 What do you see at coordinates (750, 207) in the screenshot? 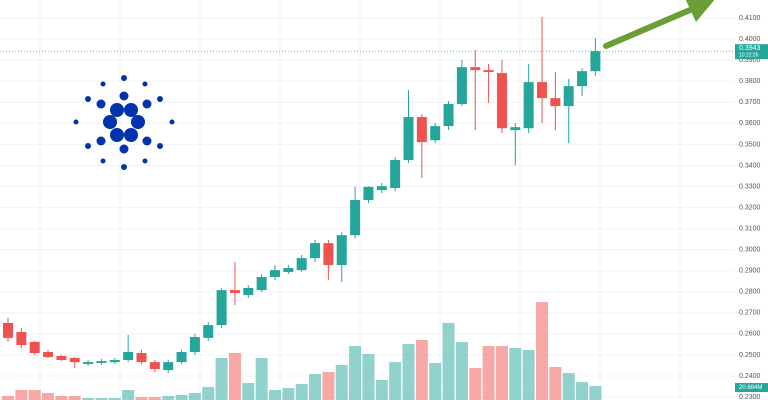
I see `y-tick-label: 0.3200` at bounding box center [750, 207].